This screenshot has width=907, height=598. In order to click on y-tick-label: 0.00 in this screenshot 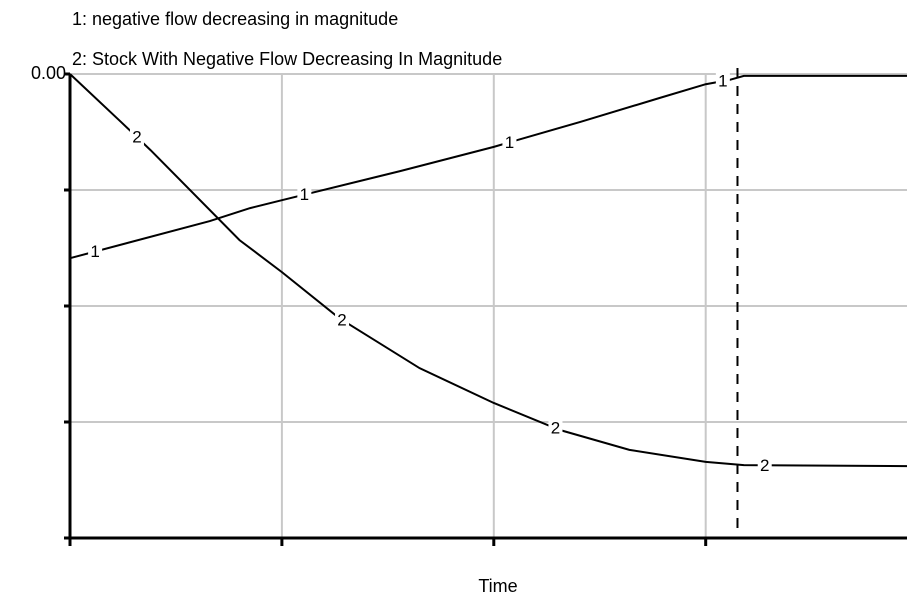, I will do `click(48, 73)`.